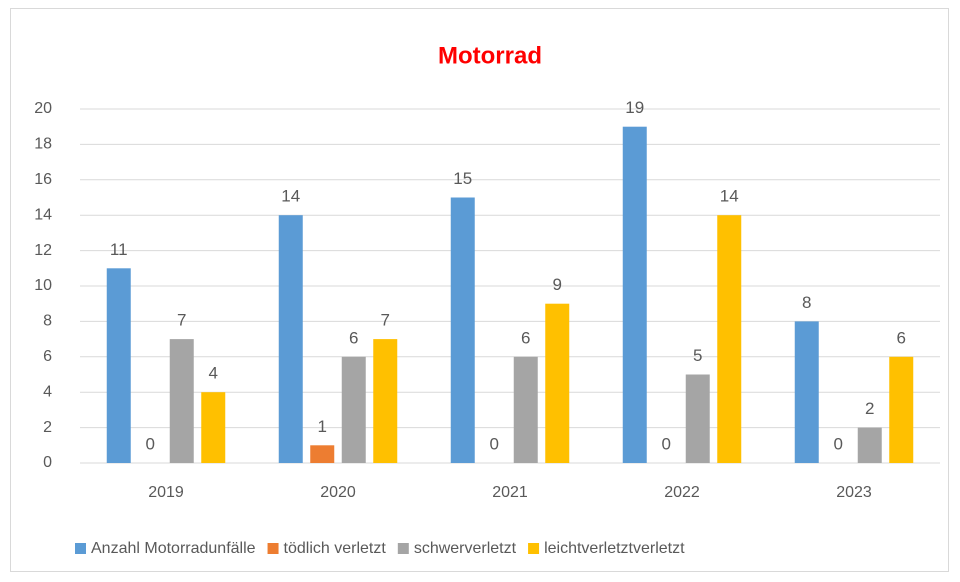 Image resolution: width=960 pixels, height=582 pixels. What do you see at coordinates (465, 548) in the screenshot?
I see `legend-label: schwerverletzt` at bounding box center [465, 548].